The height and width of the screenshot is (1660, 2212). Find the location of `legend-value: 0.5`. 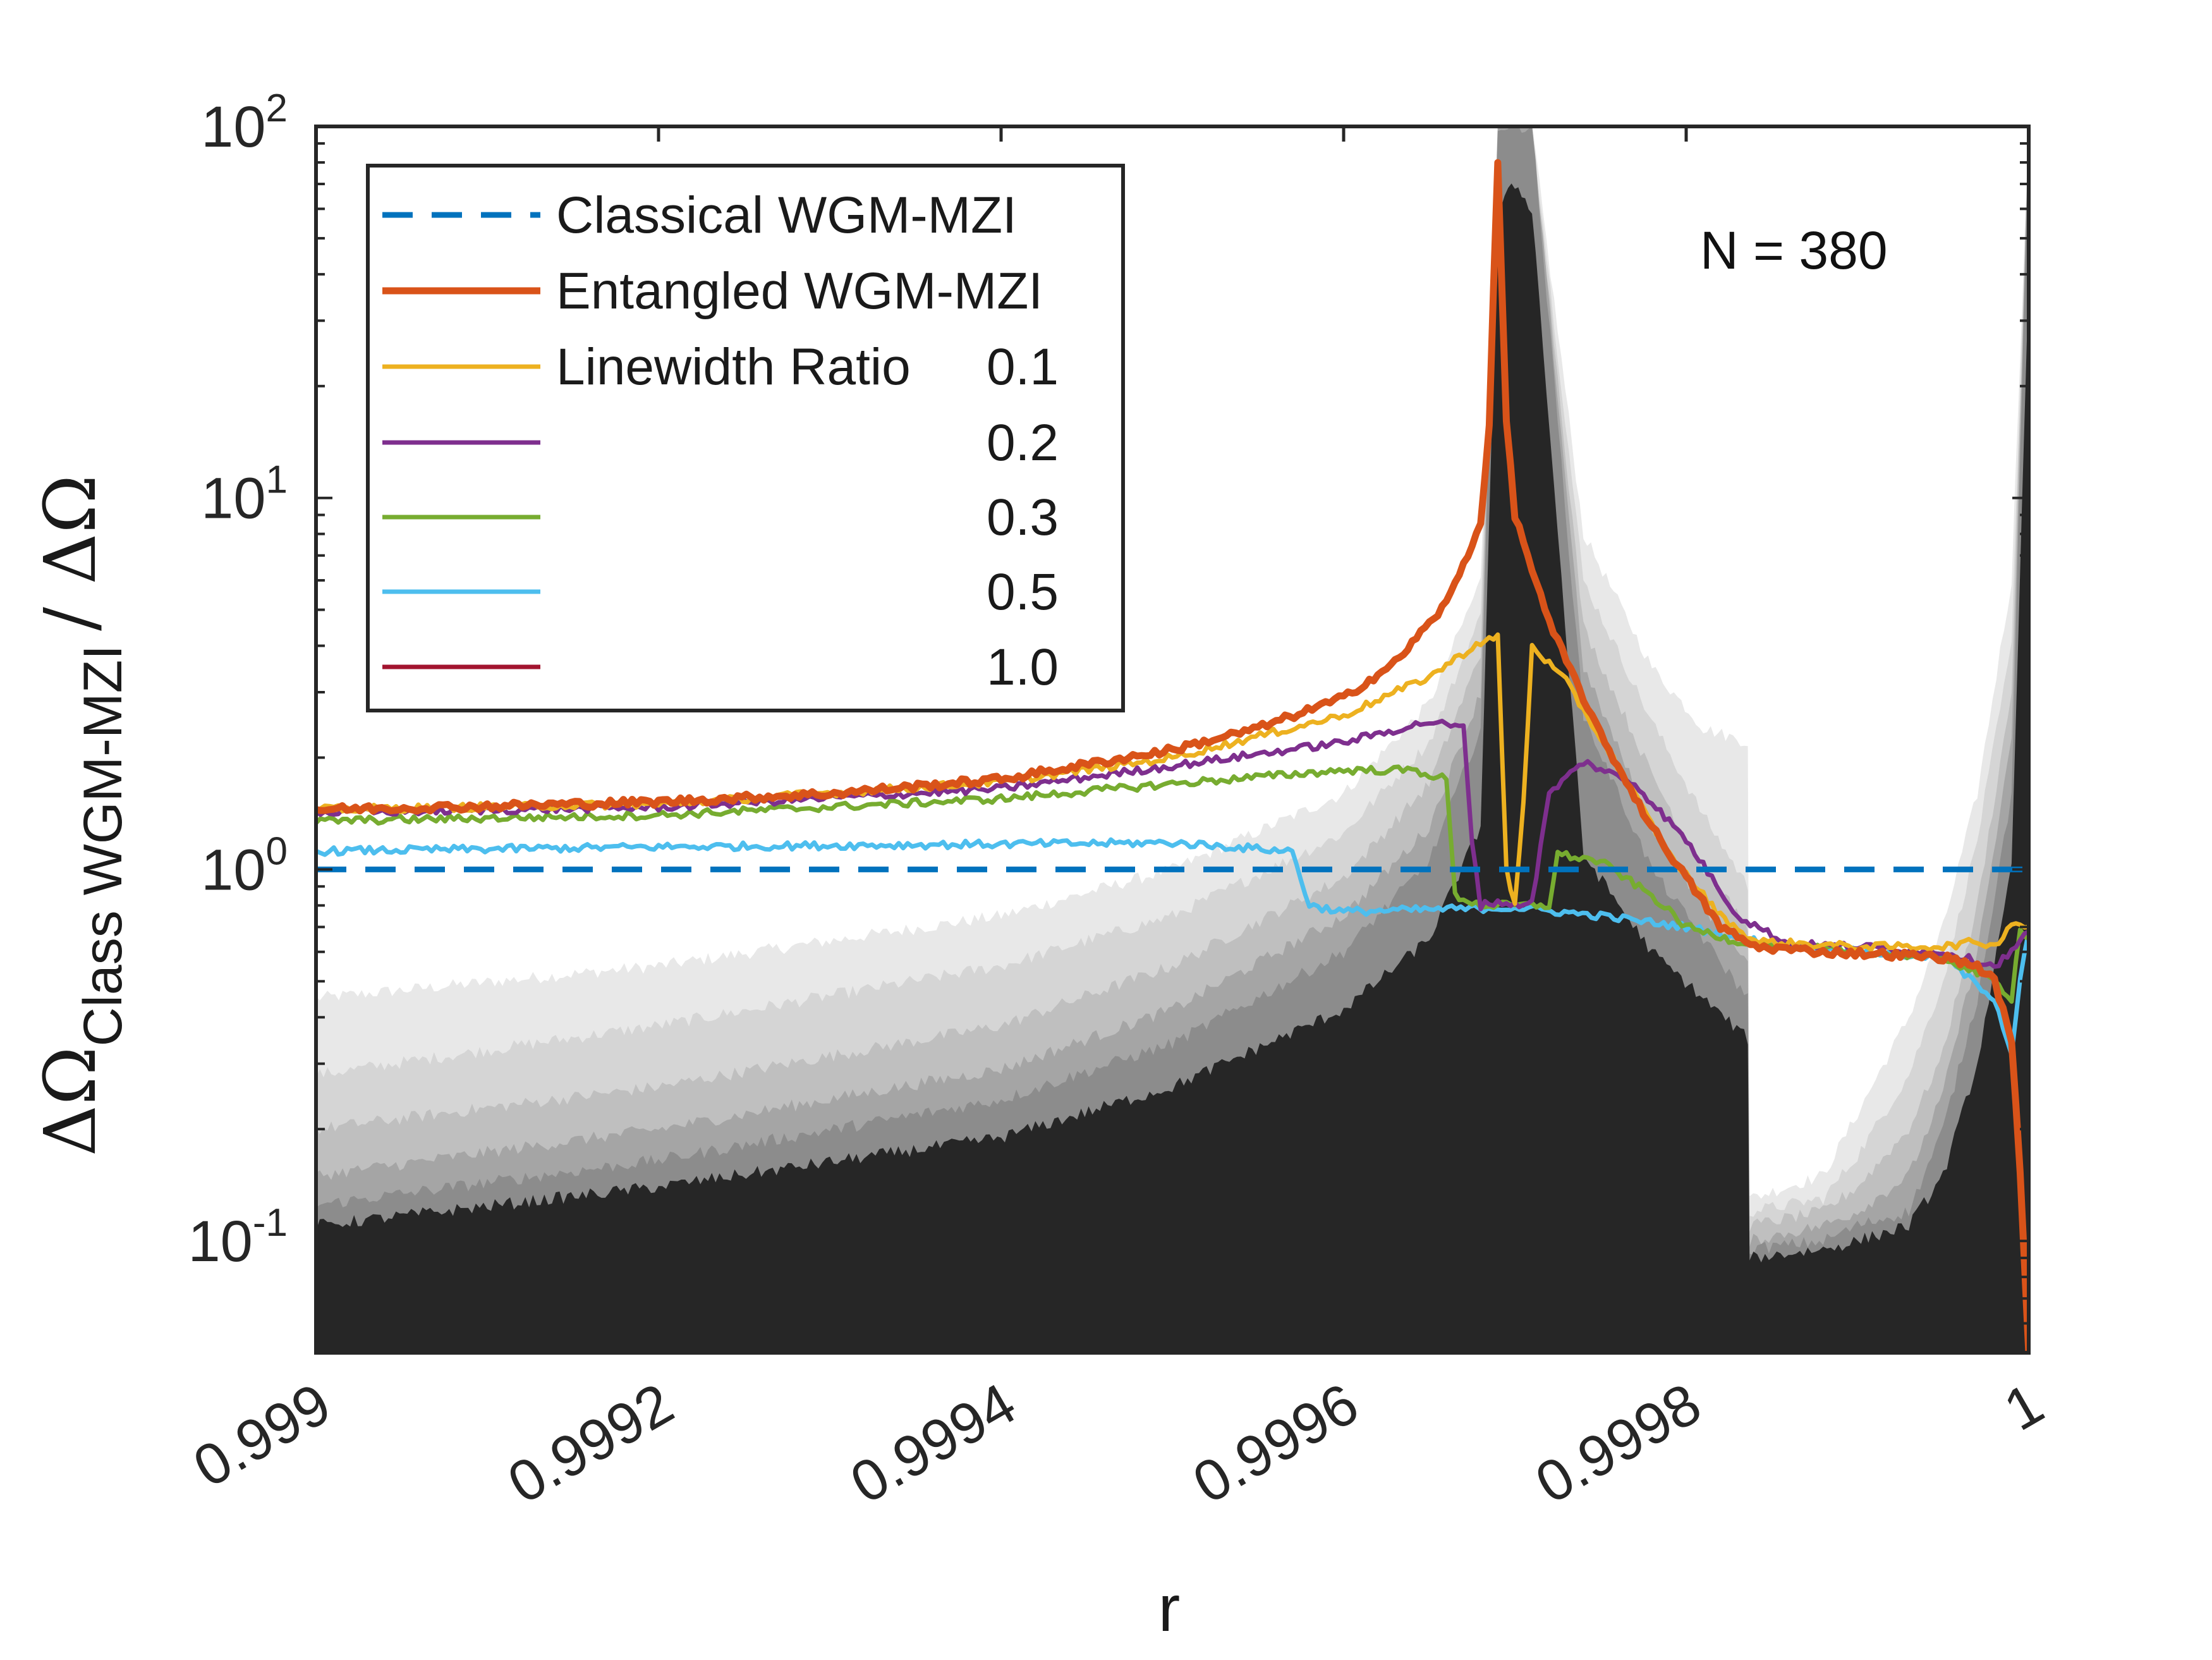

legend-value: 0.5 is located at coordinates (1023, 592).